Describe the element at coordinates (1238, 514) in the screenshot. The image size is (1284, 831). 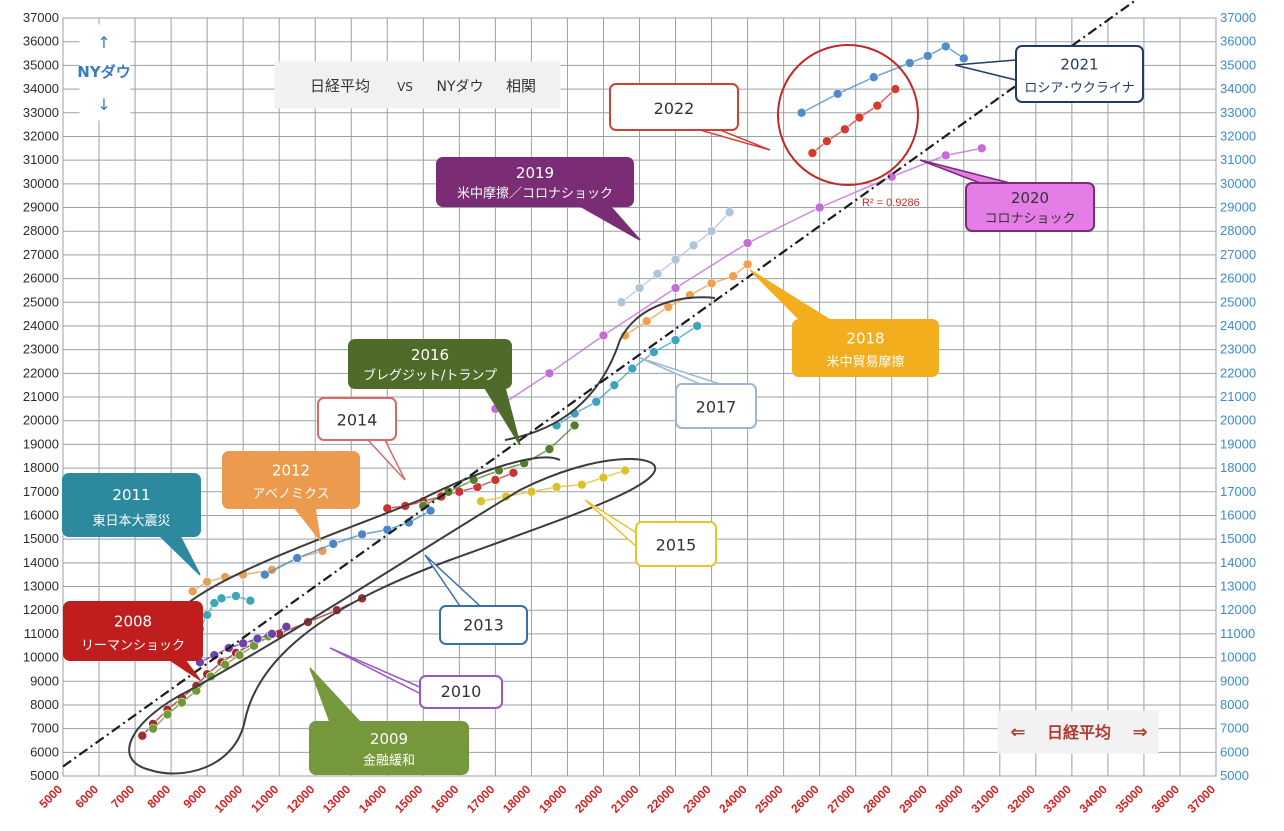
I see `y-tick-label-right: 16000` at that location.